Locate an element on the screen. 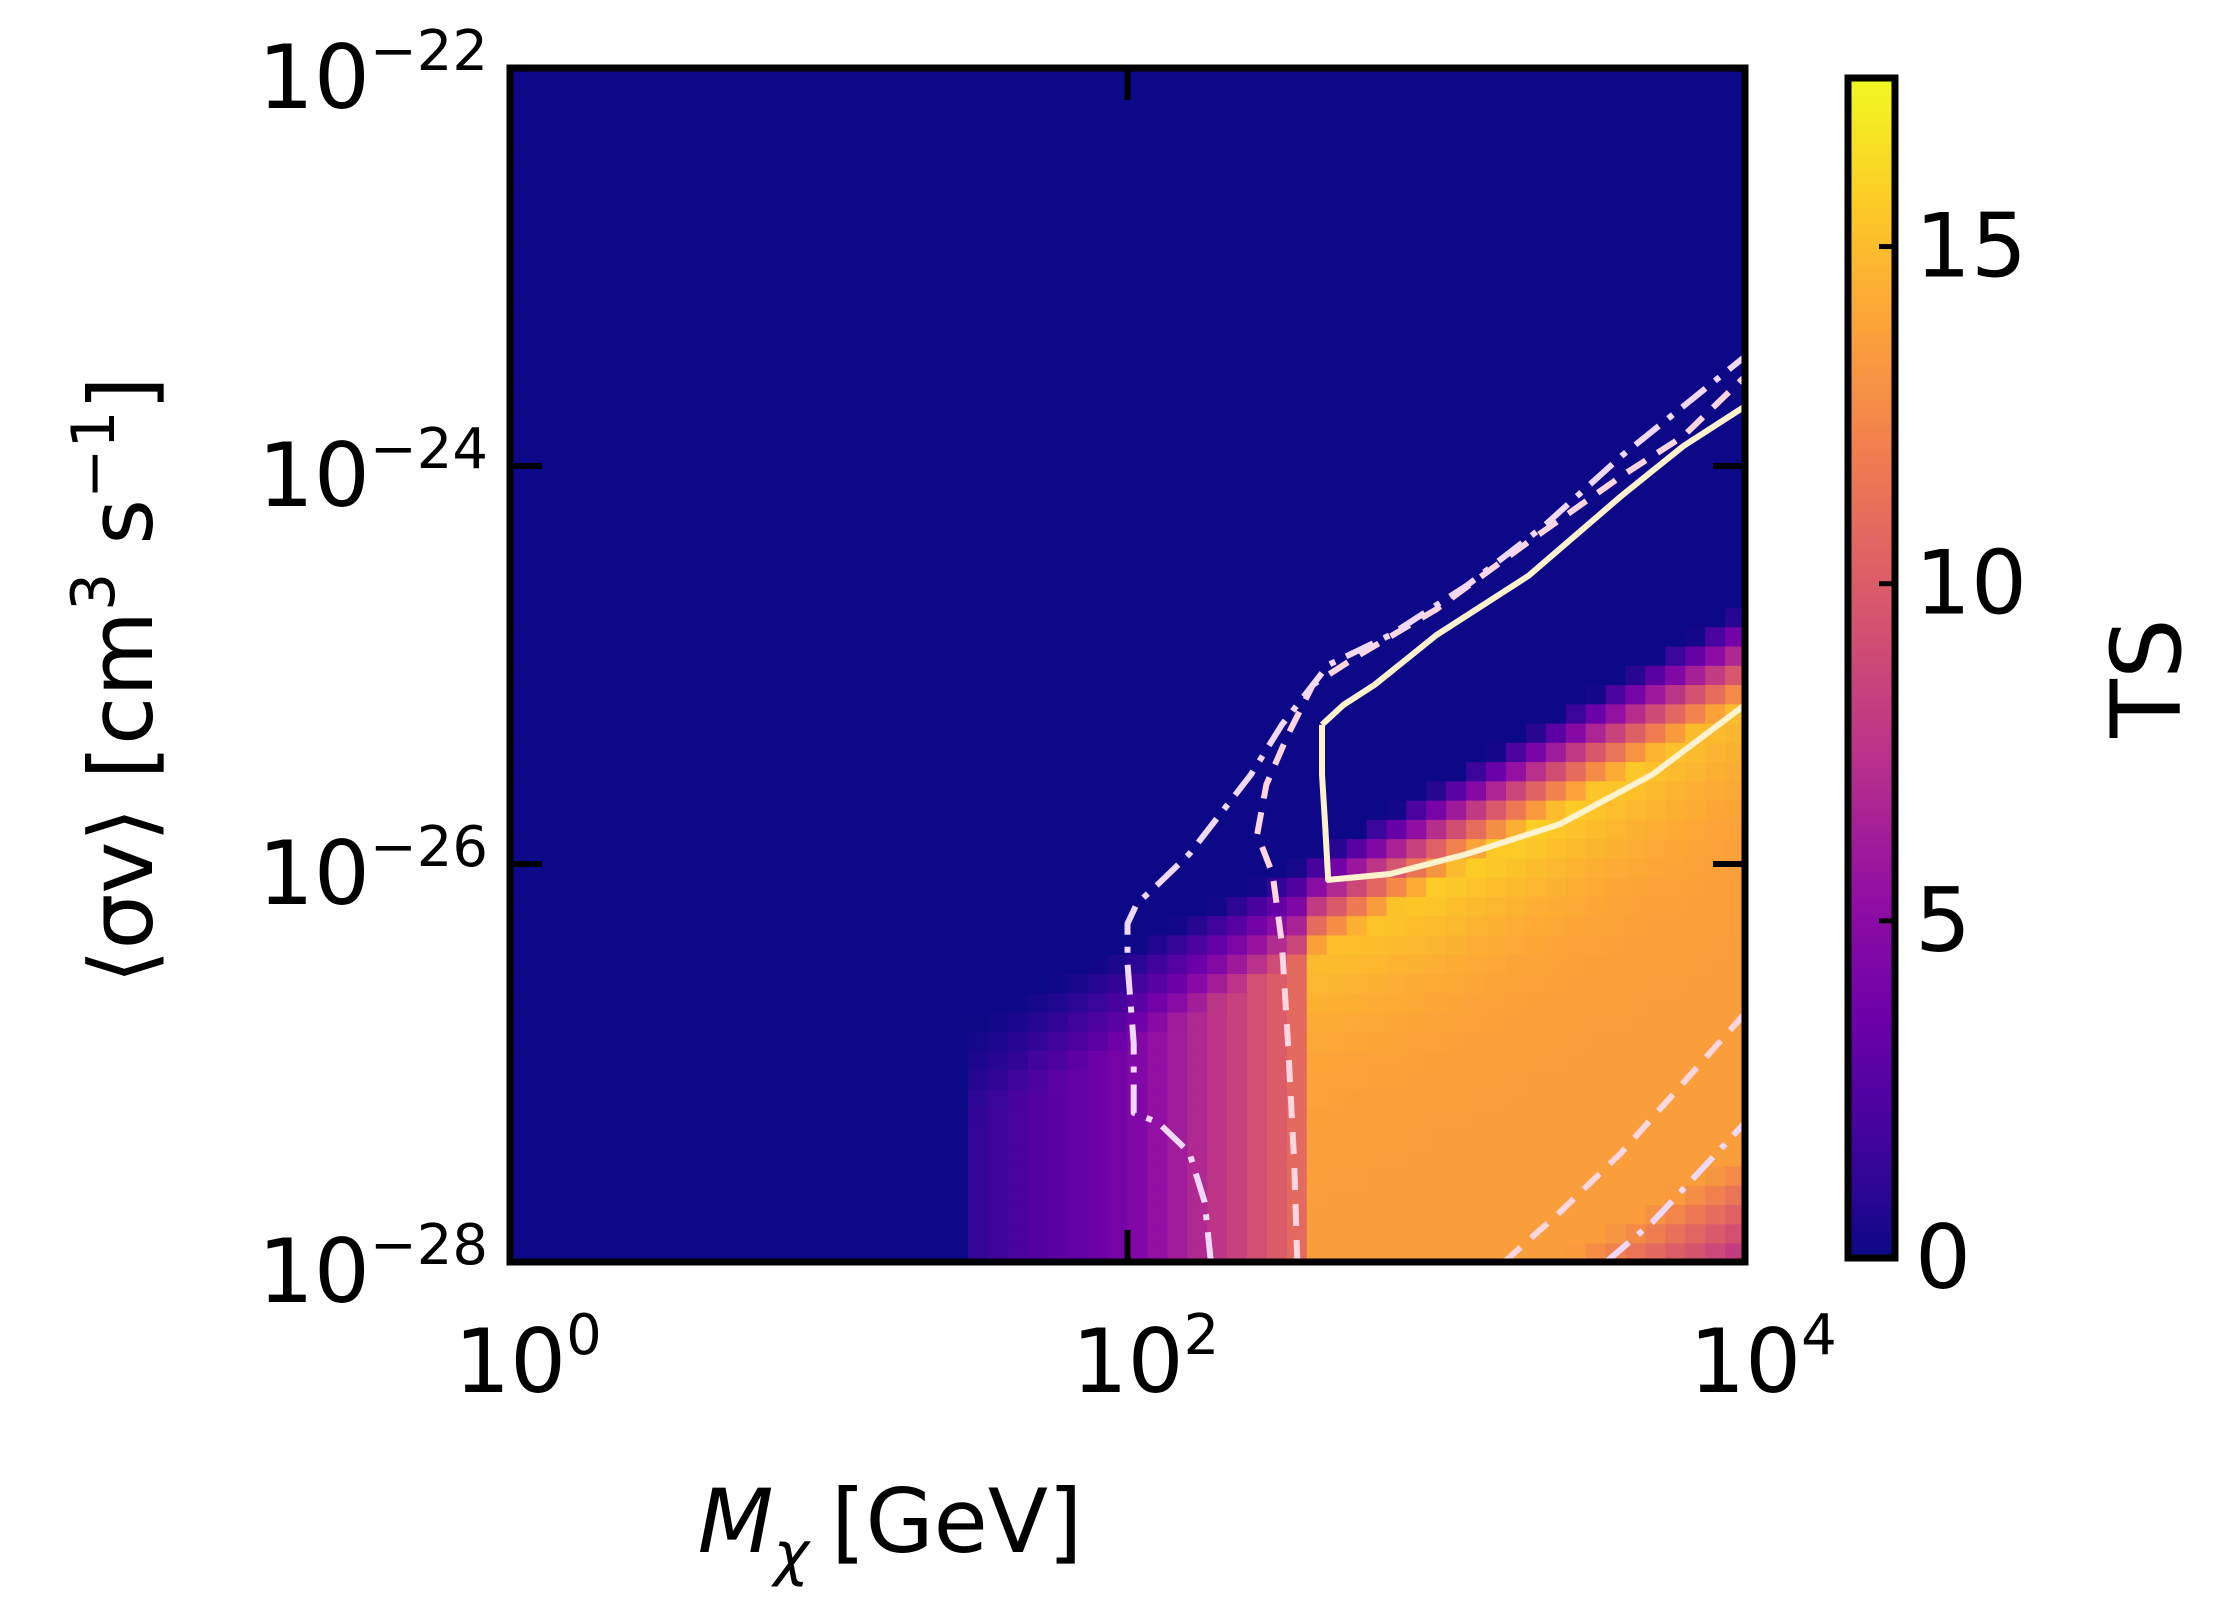 Image resolution: width=2217 pixels, height=1608 pixels. x-axis-unit: [GeV] is located at coordinates (956, 1521).